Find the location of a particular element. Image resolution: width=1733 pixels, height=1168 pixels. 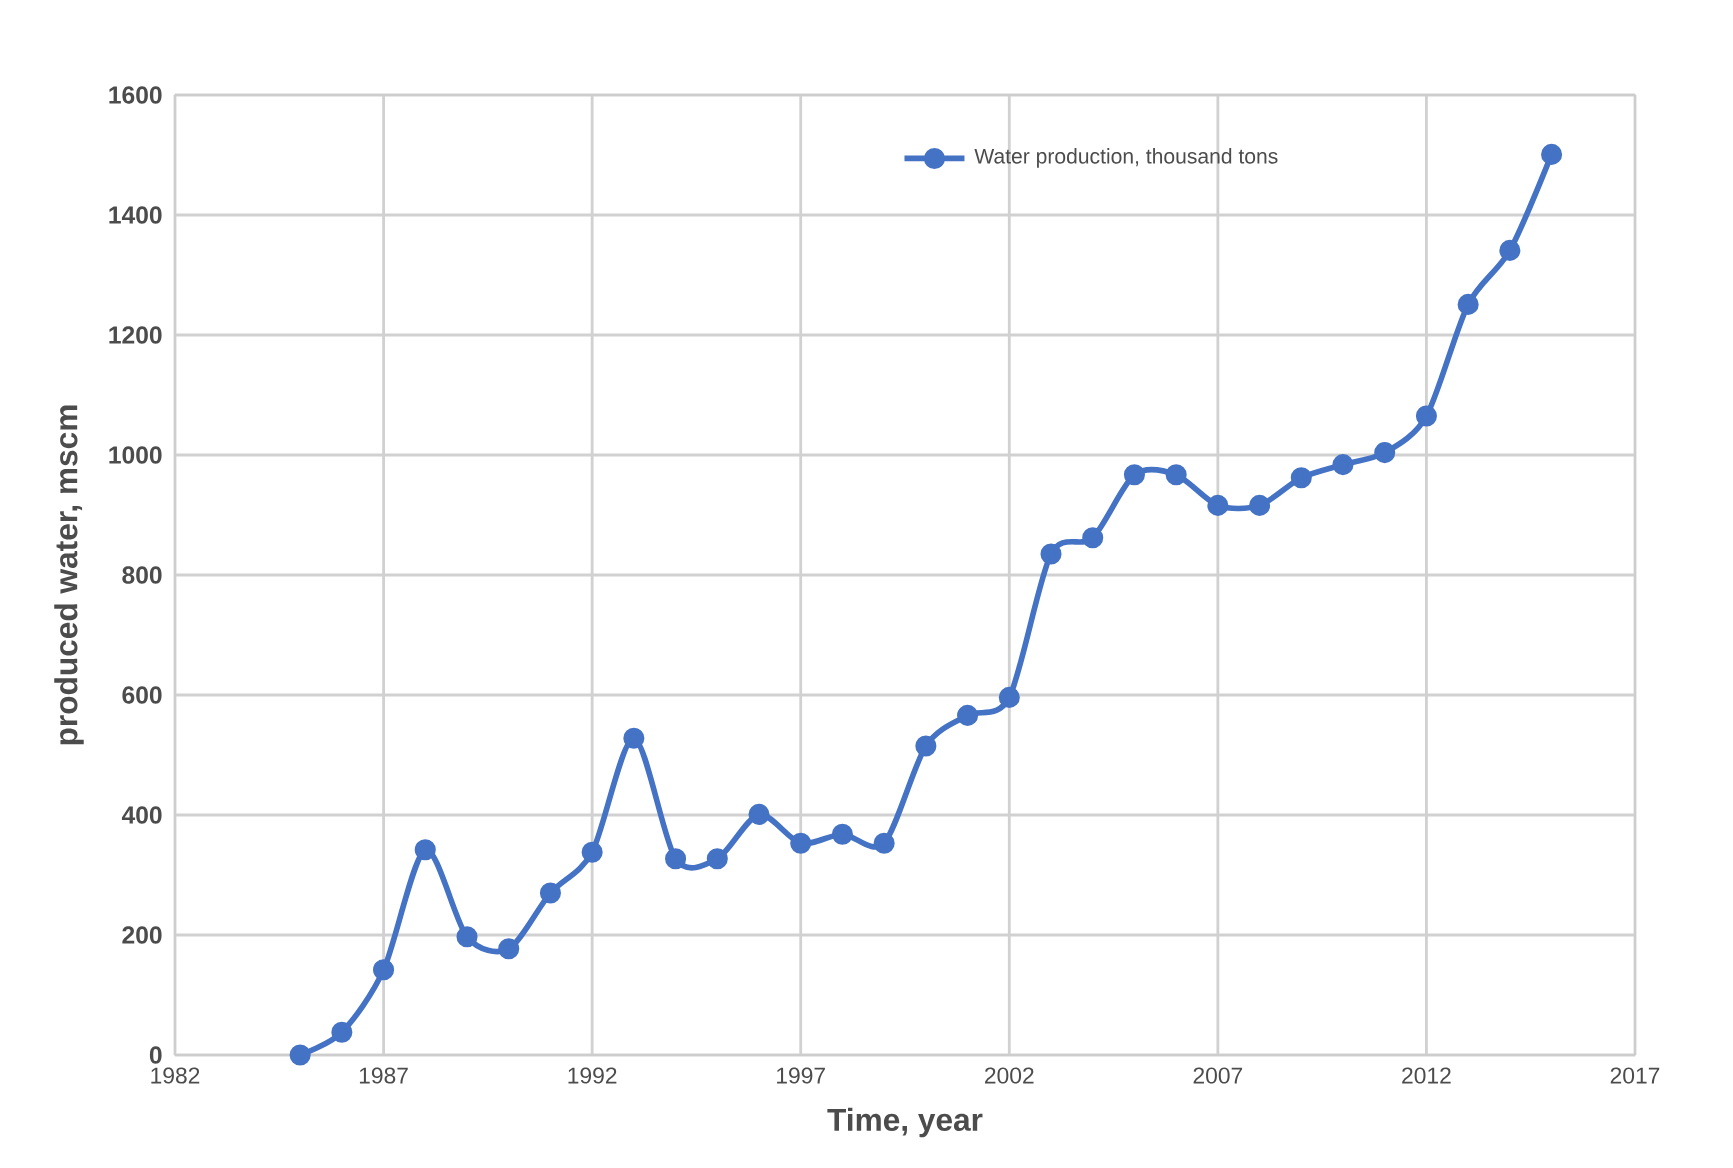

y-tick-label: 800 is located at coordinates (142, 575).